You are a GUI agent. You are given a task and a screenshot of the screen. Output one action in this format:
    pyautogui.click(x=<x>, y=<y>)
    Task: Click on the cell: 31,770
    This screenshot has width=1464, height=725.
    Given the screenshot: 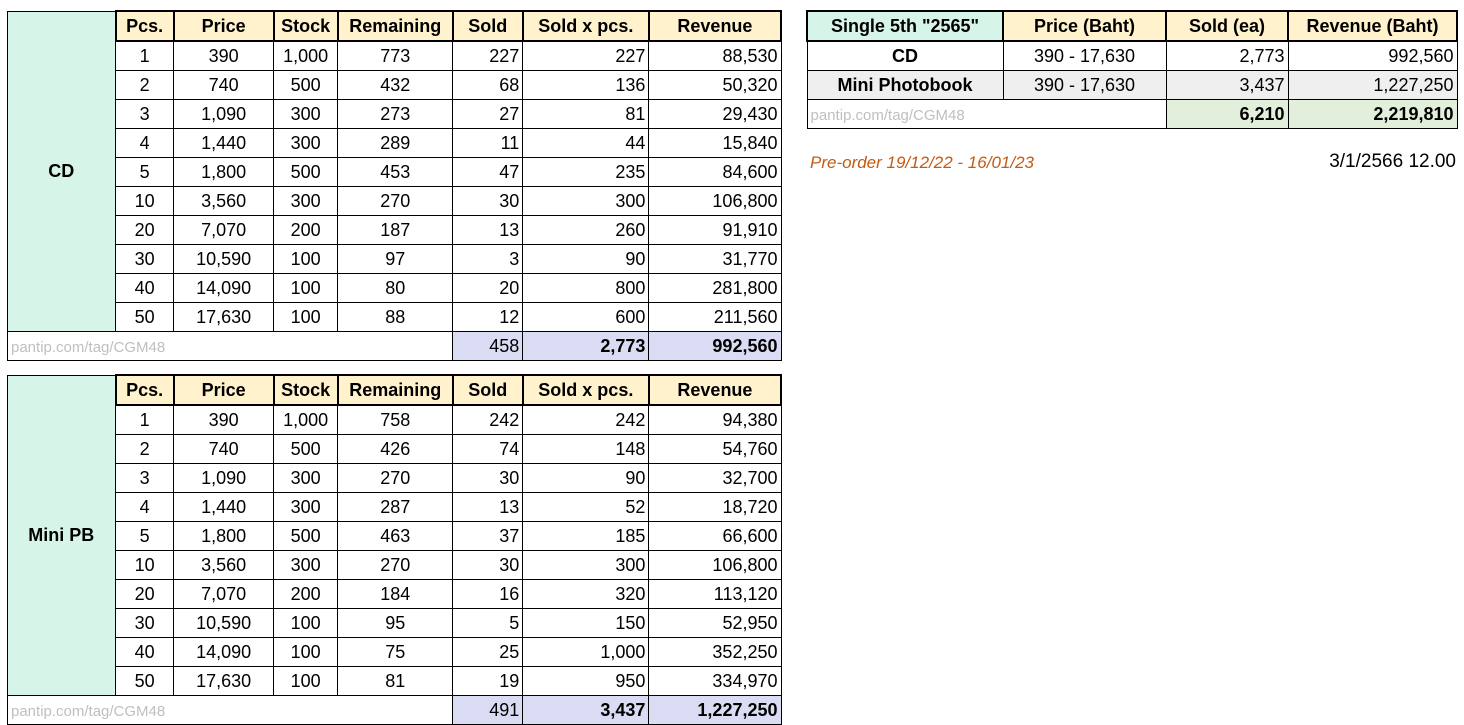 What is the action you would take?
    pyautogui.click(x=715, y=259)
    